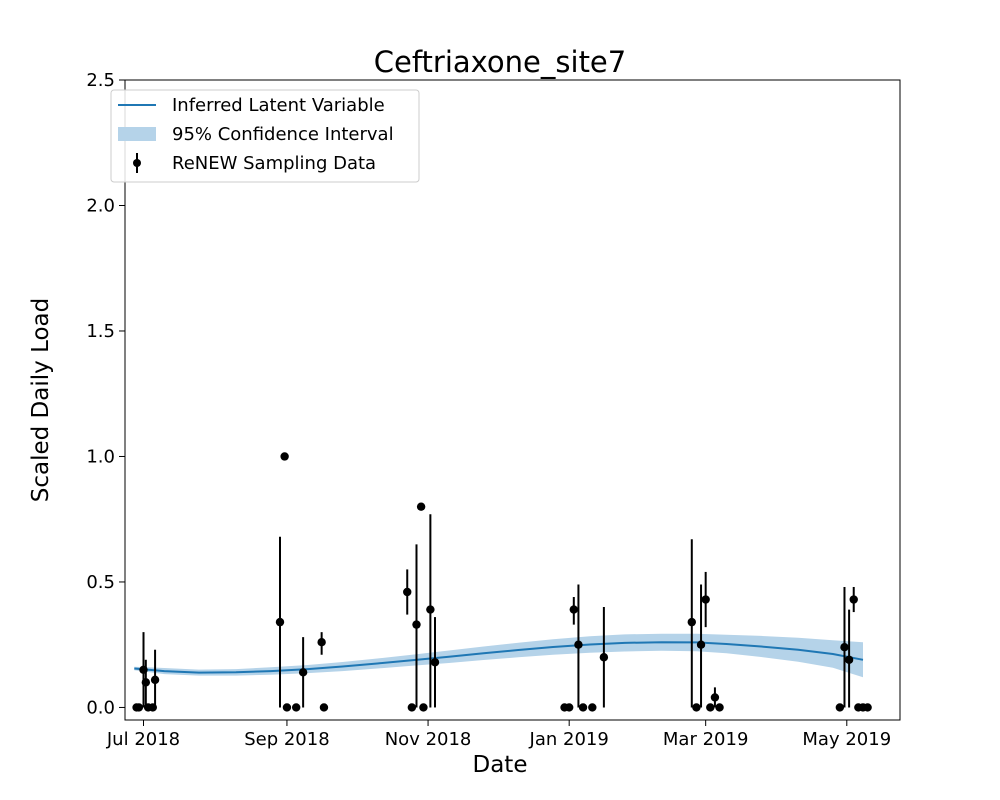  Describe the element at coordinates (100, 205) in the screenshot. I see `y-tick-label: 2.0` at that location.